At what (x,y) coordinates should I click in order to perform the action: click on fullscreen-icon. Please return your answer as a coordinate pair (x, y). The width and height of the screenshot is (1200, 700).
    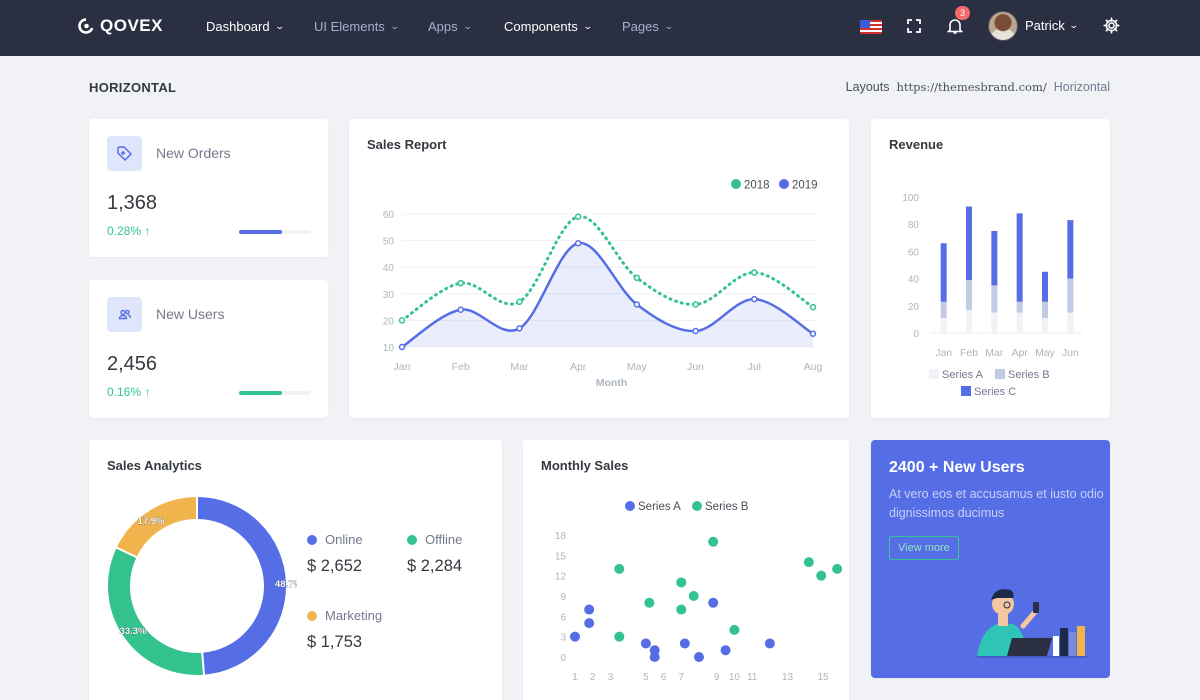
    Looking at the image, I should click on (914, 26).